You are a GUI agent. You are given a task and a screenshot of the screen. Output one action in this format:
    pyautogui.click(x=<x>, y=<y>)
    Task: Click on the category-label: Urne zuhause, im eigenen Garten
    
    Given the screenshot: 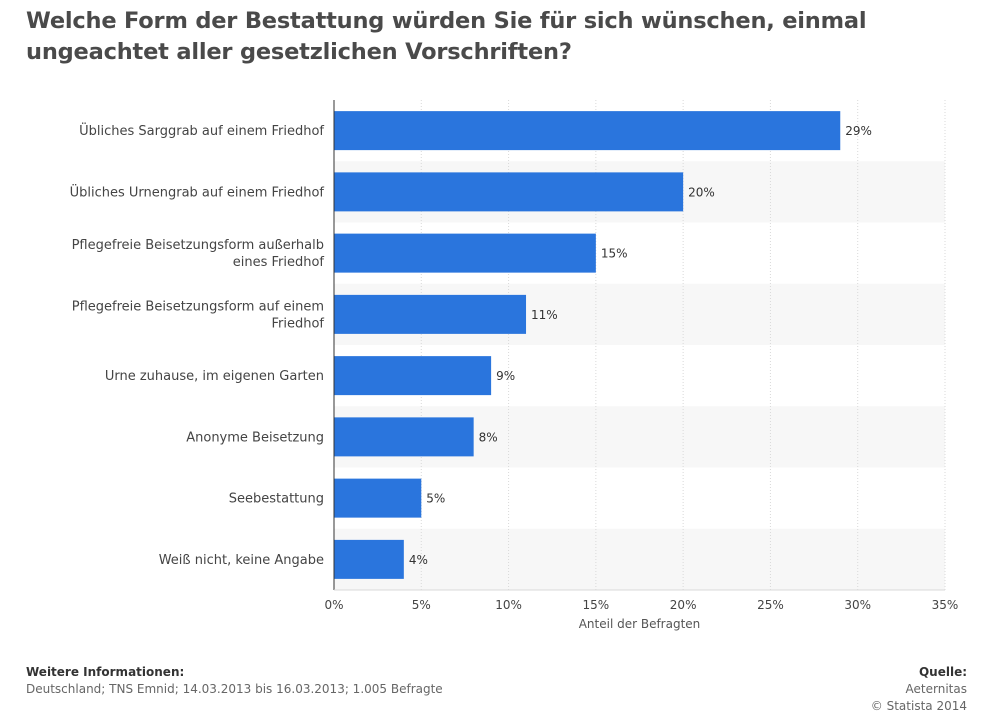 What is the action you would take?
    pyautogui.click(x=214, y=376)
    